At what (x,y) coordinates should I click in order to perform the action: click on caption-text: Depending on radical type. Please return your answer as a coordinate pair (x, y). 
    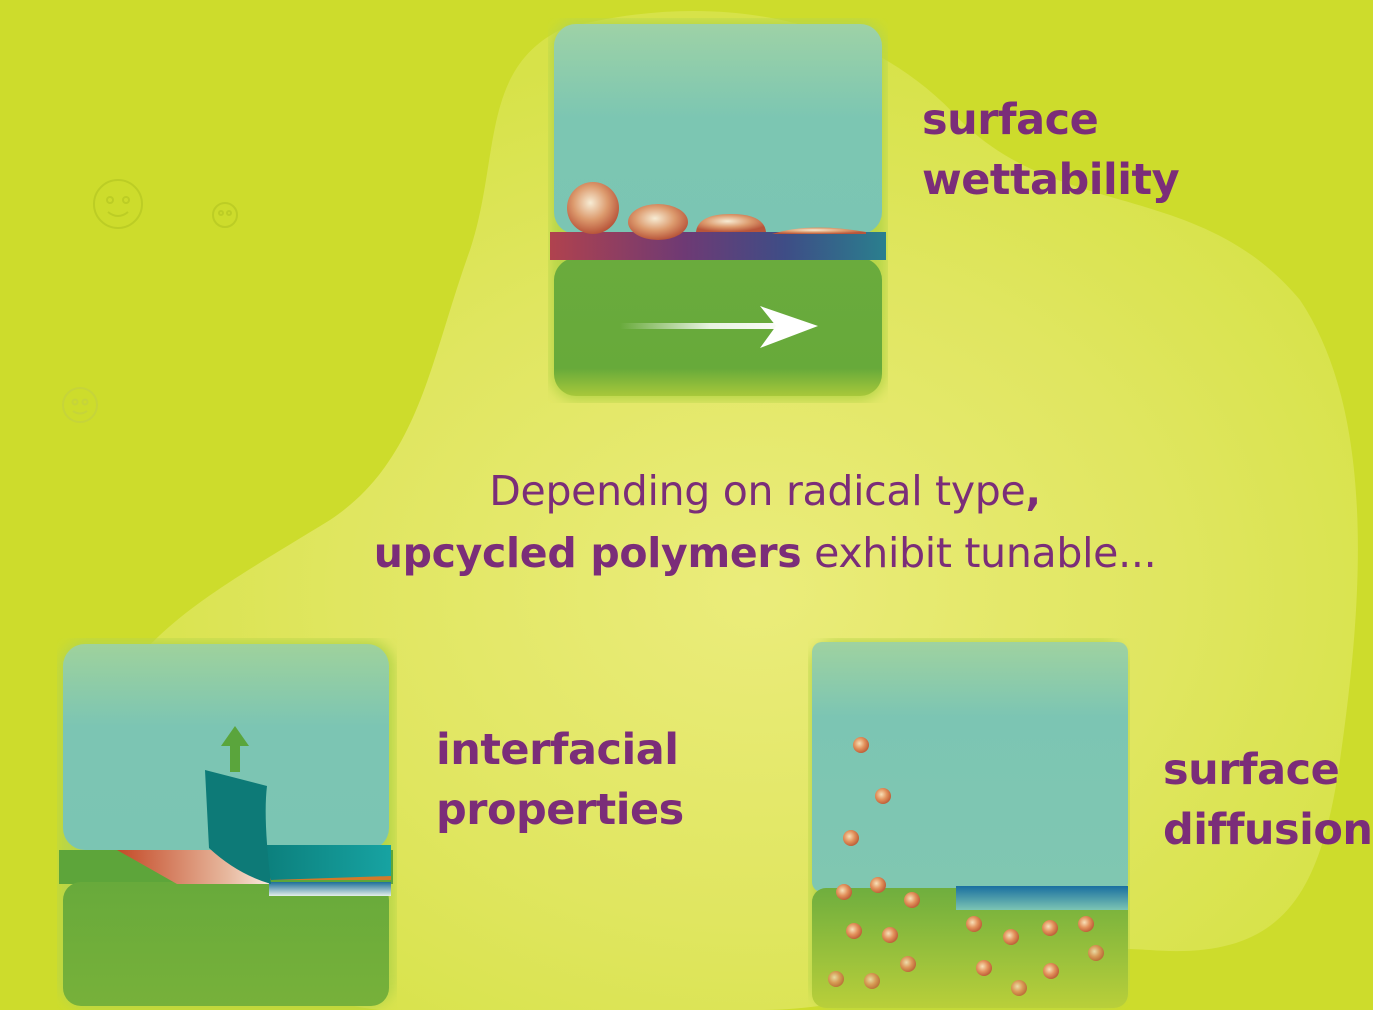
    Looking at the image, I should click on (757, 491).